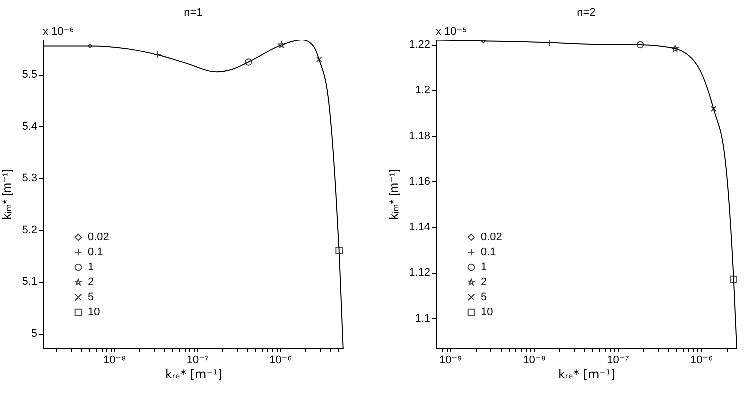  Describe the element at coordinates (419, 136) in the screenshot. I see `y-tick-label: 1.18` at that location.